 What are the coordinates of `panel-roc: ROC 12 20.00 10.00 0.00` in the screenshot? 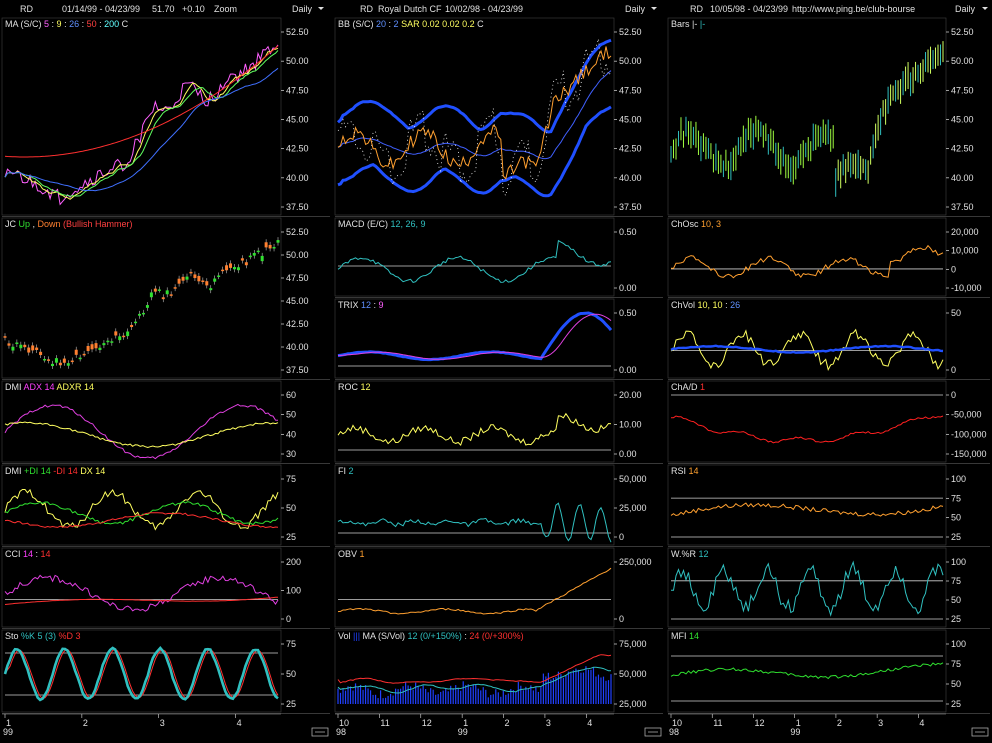 It's located at (498, 422).